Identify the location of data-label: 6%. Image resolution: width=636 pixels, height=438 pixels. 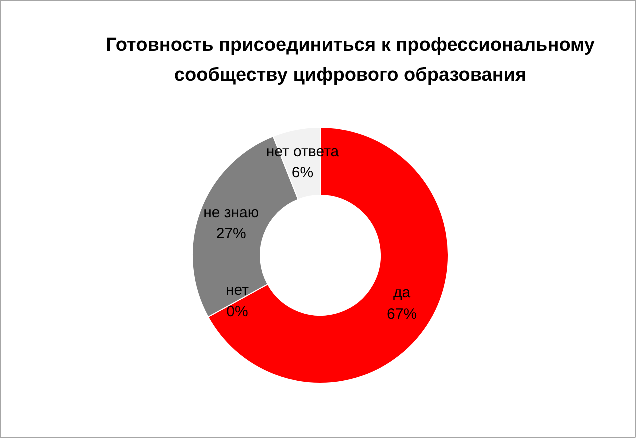
(303, 173).